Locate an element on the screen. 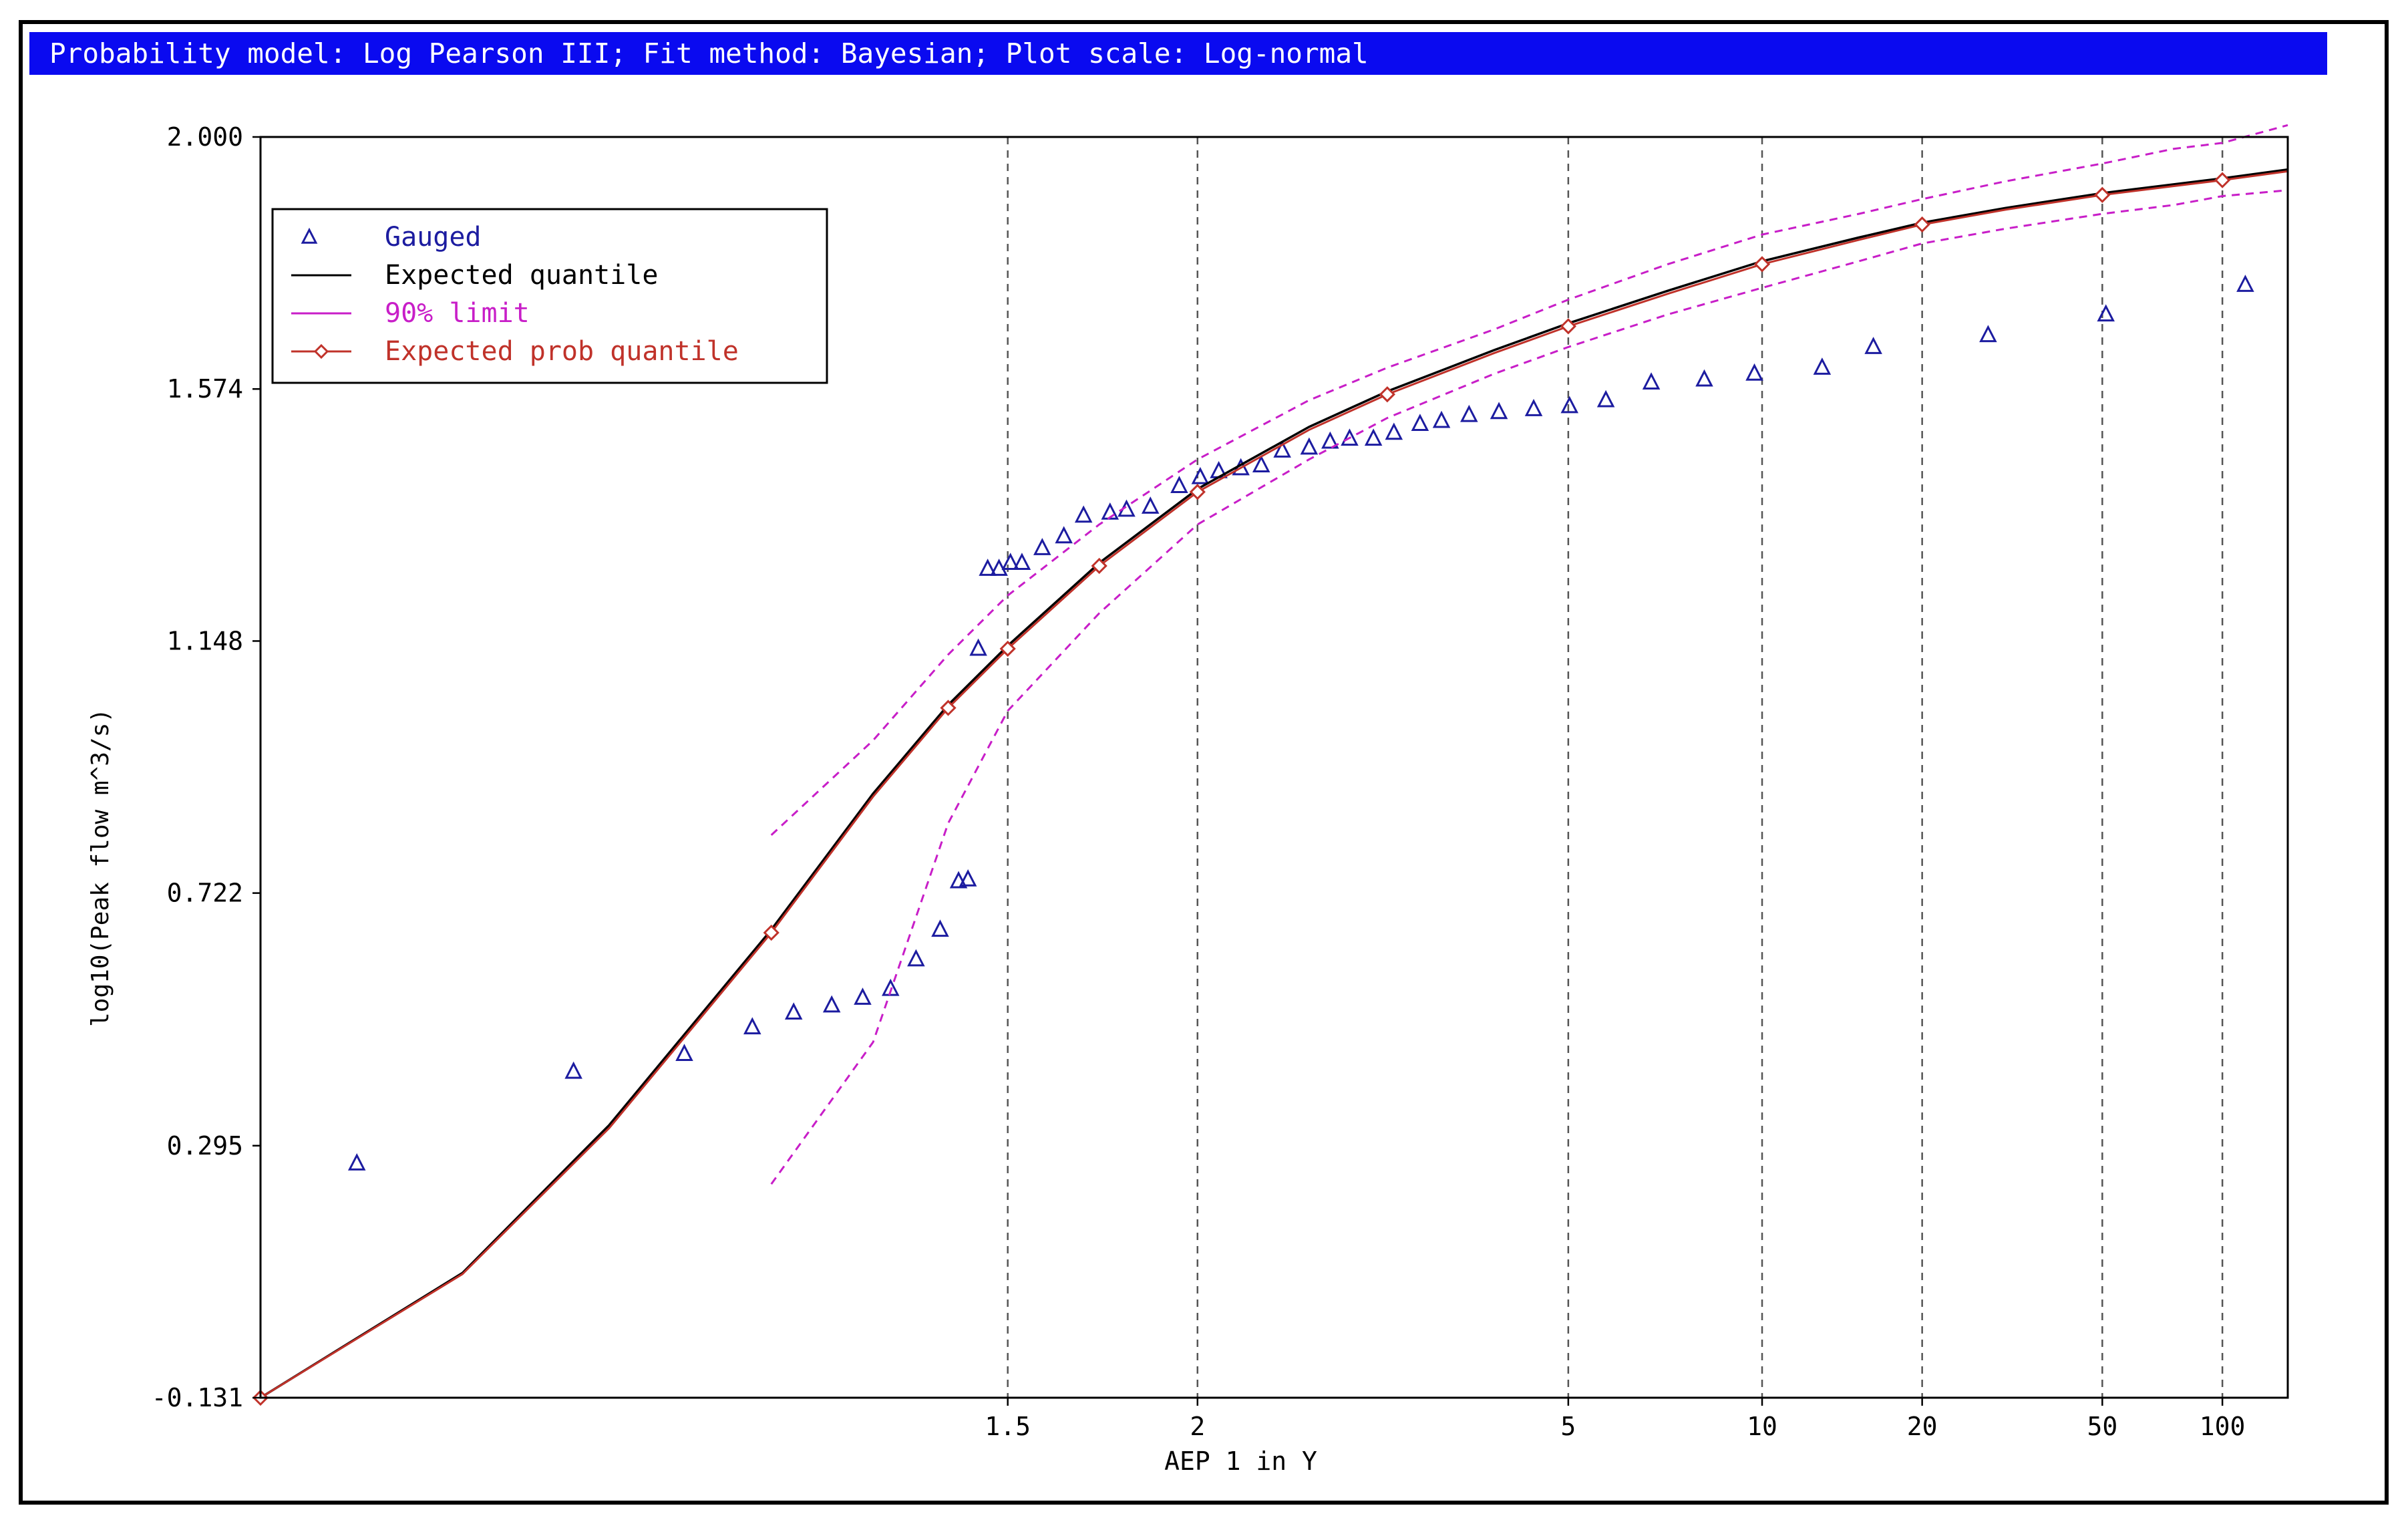  legend-label: Expected quantile is located at coordinates (521, 275).